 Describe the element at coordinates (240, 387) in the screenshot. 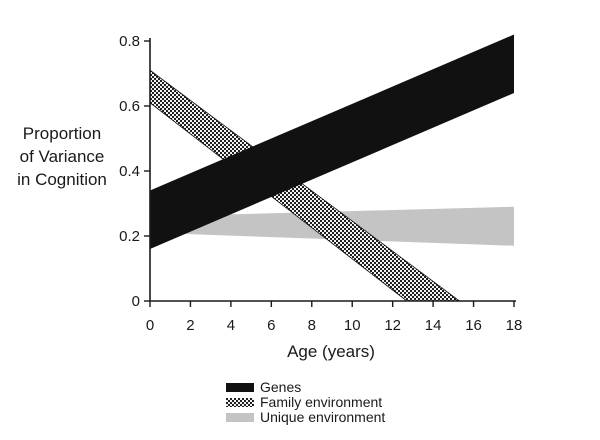

I see `legend-swatch-genes` at that location.